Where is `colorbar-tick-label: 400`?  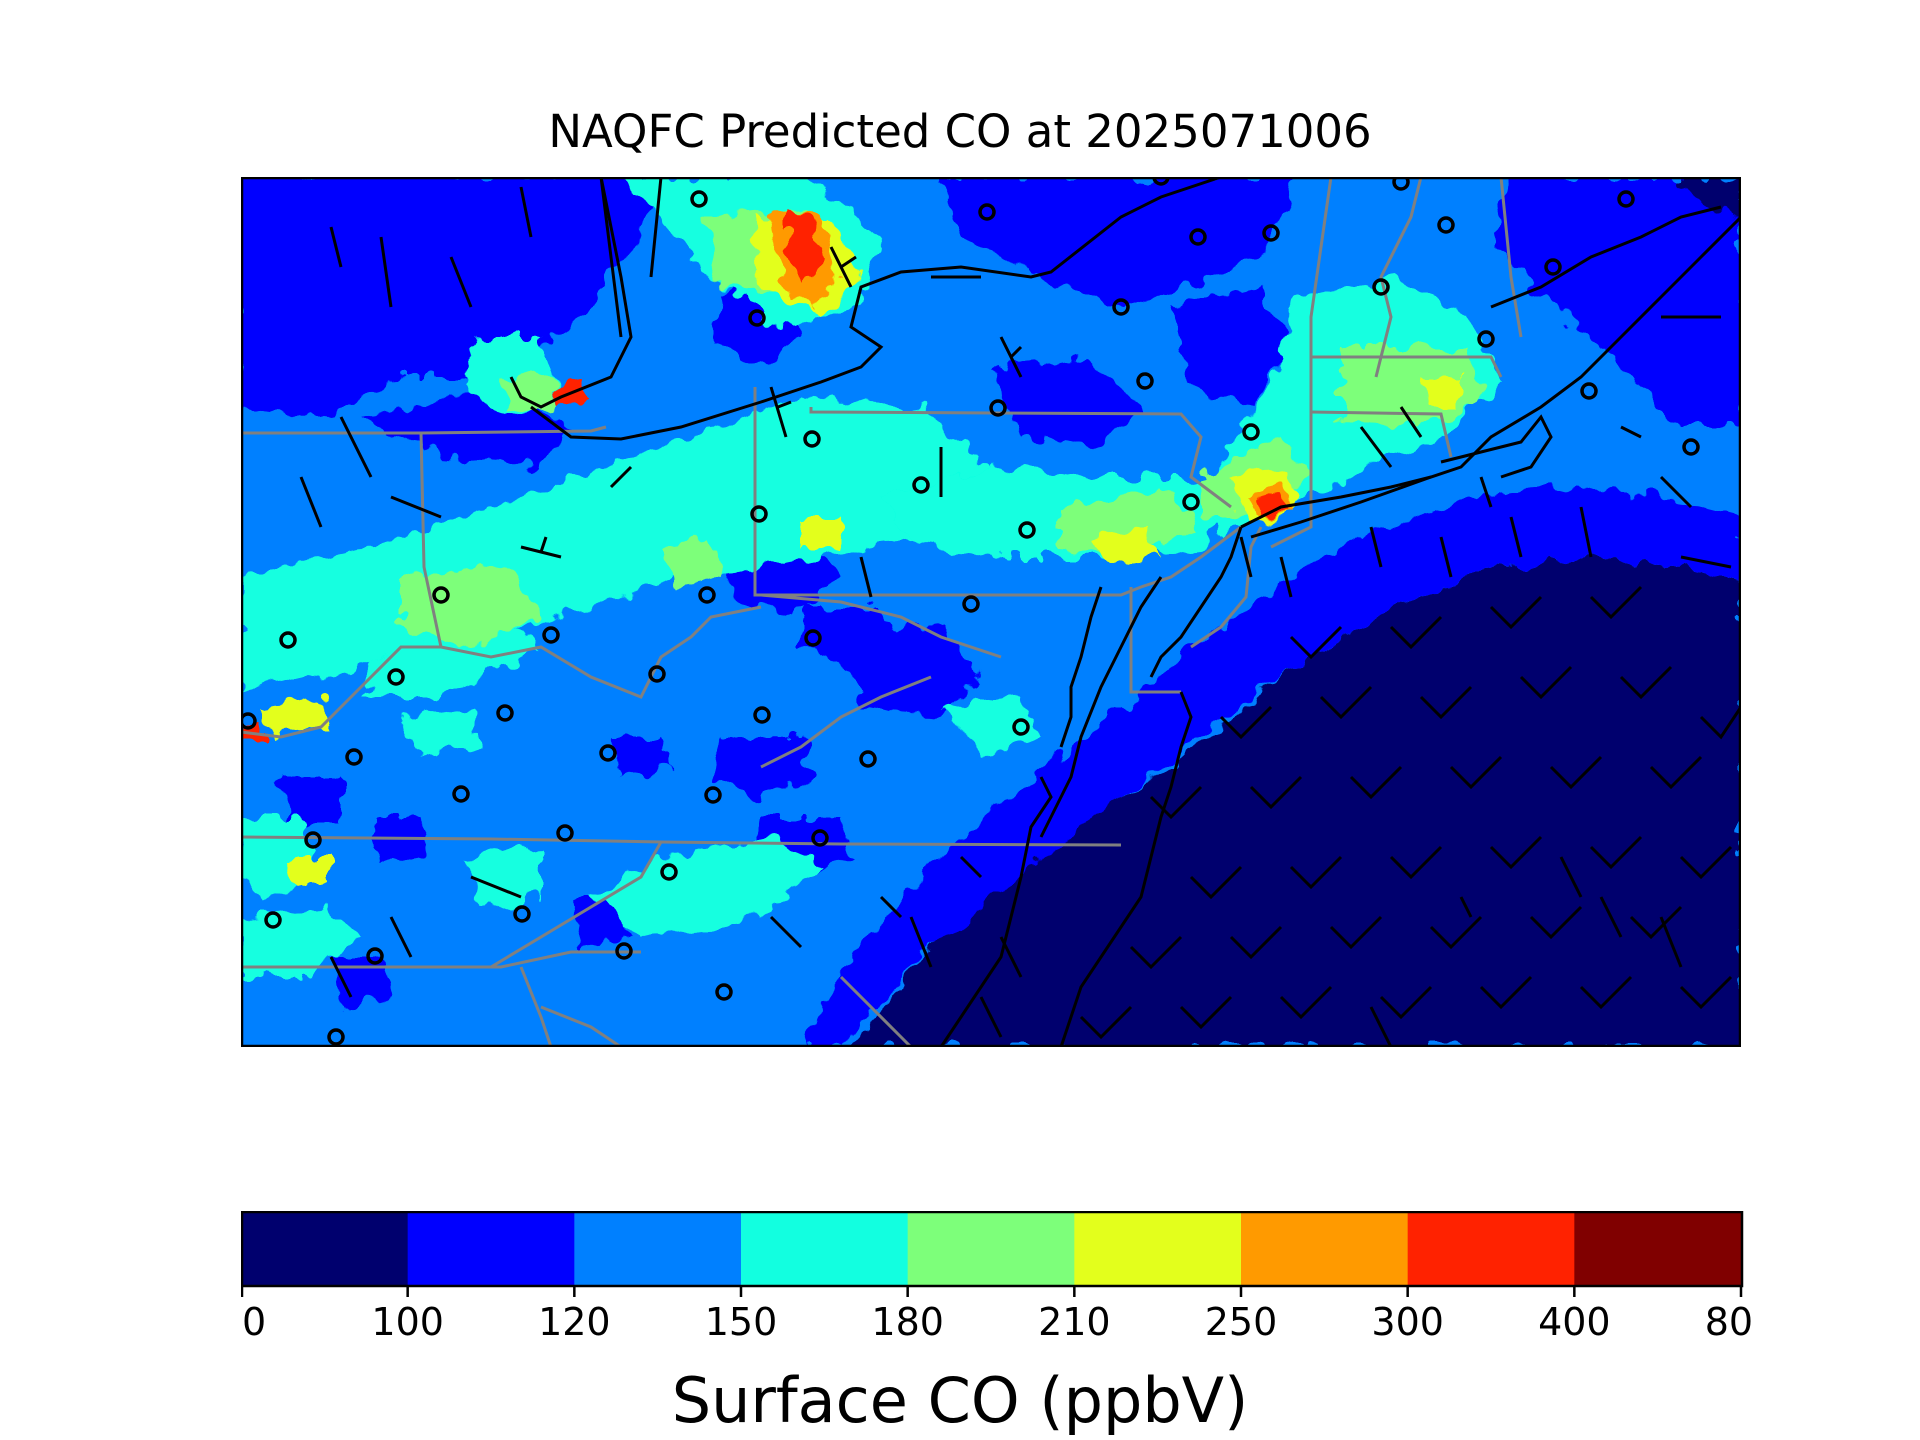
colorbar-tick-label: 400 is located at coordinates (1574, 1322).